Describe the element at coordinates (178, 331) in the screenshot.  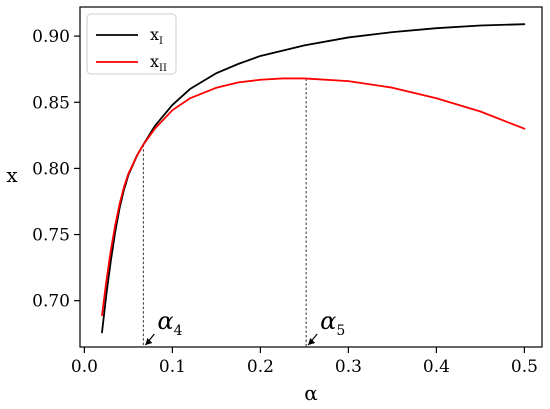
I see `annotation-subscript: 4` at that location.